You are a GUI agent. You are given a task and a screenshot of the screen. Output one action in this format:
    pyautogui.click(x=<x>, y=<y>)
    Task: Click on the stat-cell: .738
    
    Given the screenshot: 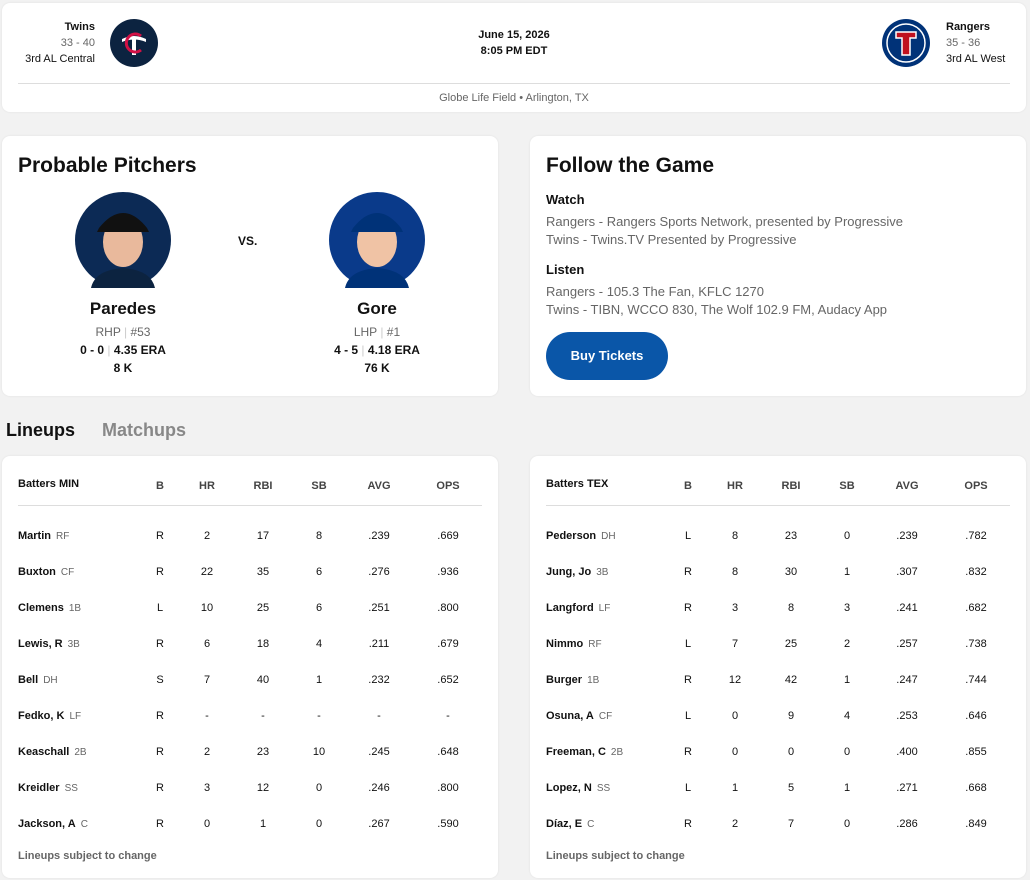 What is the action you would take?
    pyautogui.click(x=976, y=644)
    